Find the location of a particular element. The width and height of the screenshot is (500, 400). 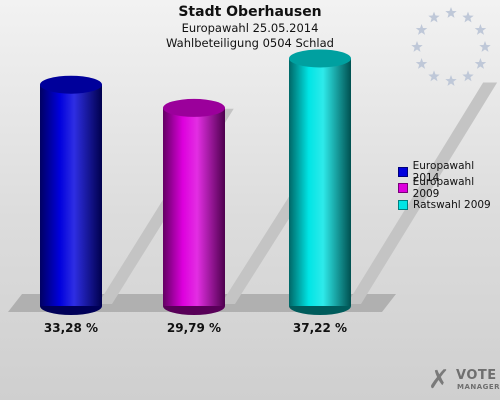

value-labels-group: 33,28 % 29,79 % 37,22 % is located at coordinates (195, 328).